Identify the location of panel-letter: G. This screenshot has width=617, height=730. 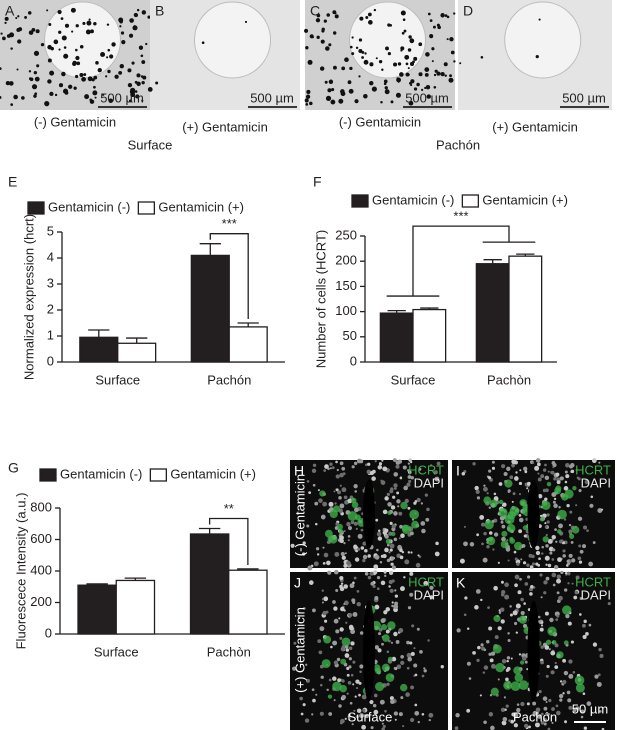
(13, 468).